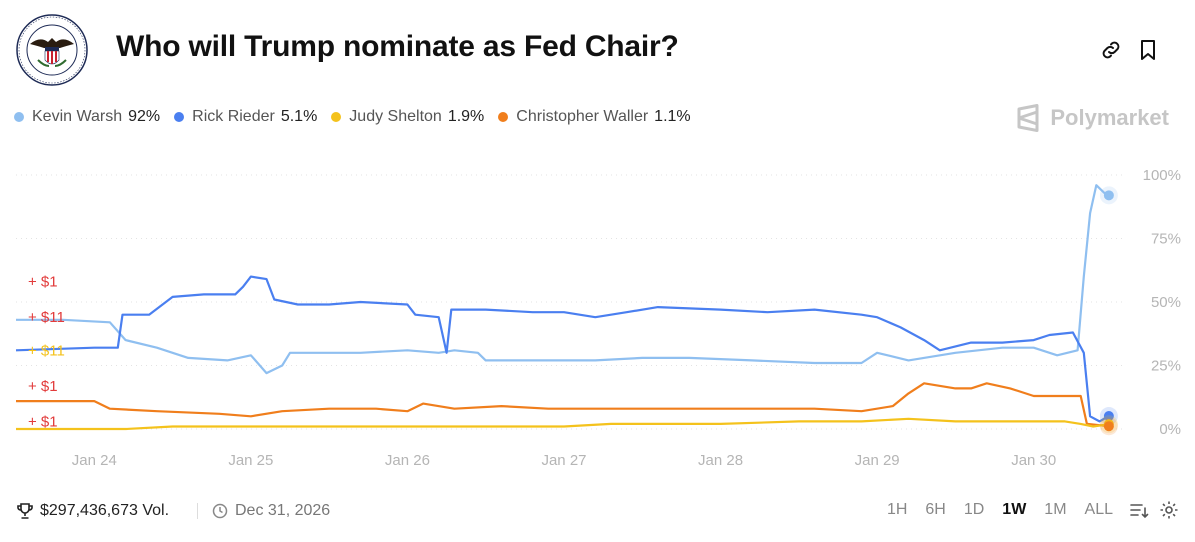 The image size is (1195, 542). I want to click on legend-name: Rick Rieder, so click(233, 116).